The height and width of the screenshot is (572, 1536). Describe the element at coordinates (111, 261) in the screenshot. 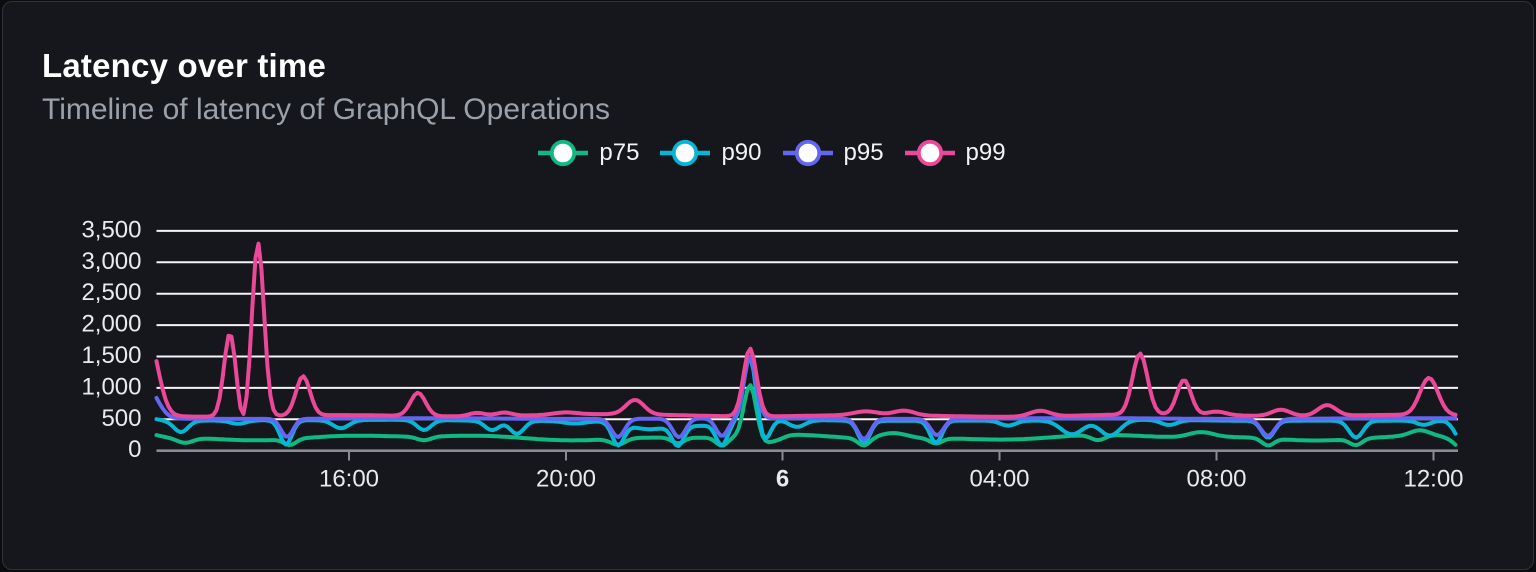

I see `svg-text: 3,000` at that location.